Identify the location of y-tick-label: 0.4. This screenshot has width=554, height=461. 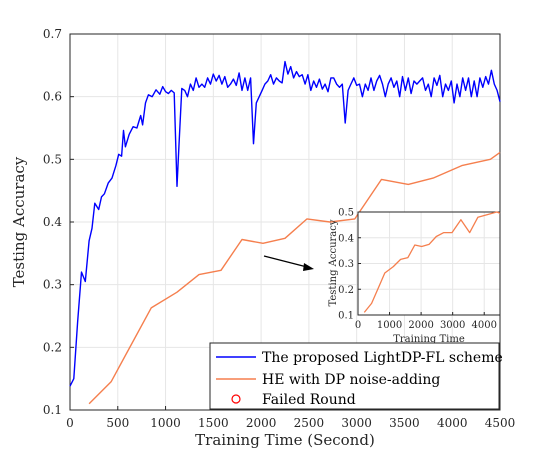
(52, 222).